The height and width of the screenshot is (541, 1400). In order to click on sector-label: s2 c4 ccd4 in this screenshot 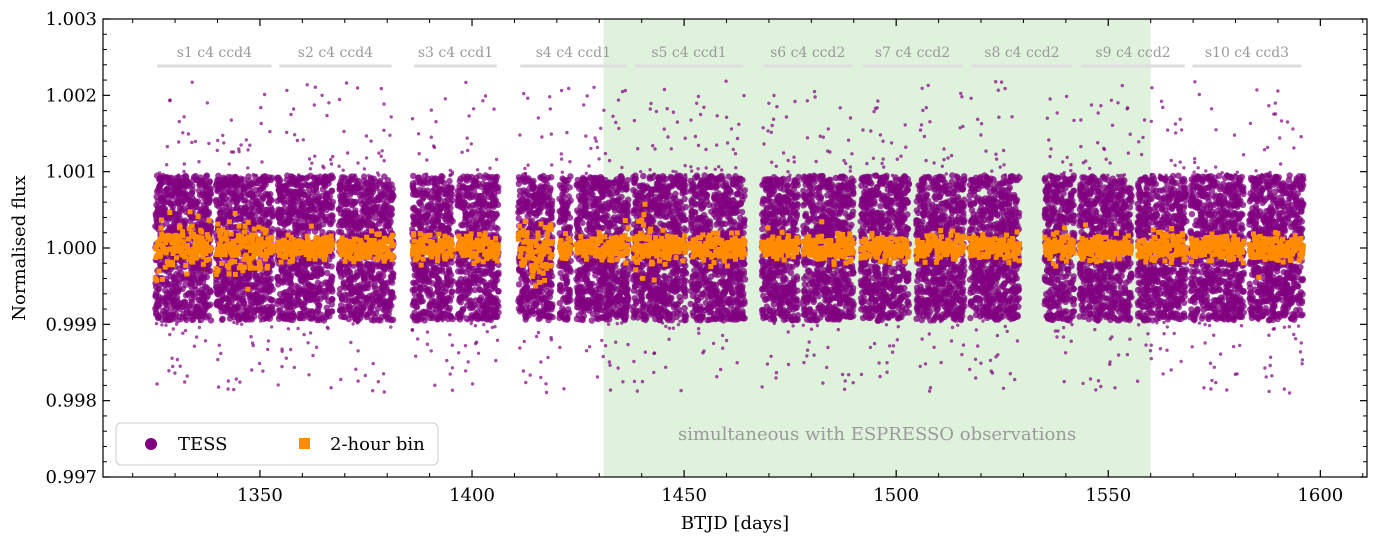, I will do `click(335, 53)`.